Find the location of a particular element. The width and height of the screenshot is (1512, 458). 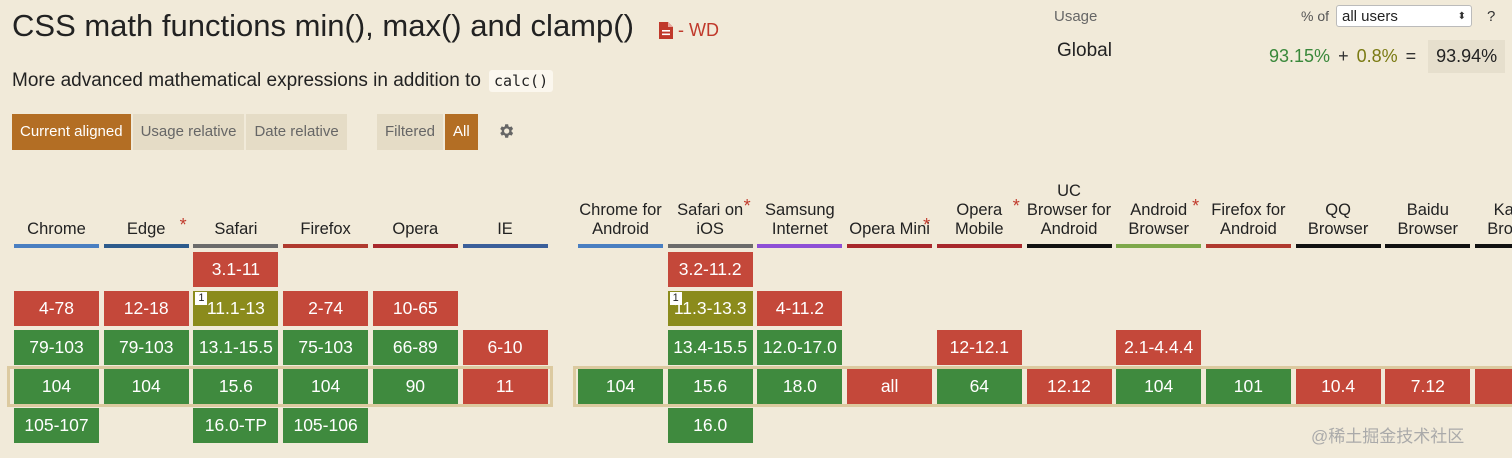

version-range: 13.4-15.5 is located at coordinates (710, 347).